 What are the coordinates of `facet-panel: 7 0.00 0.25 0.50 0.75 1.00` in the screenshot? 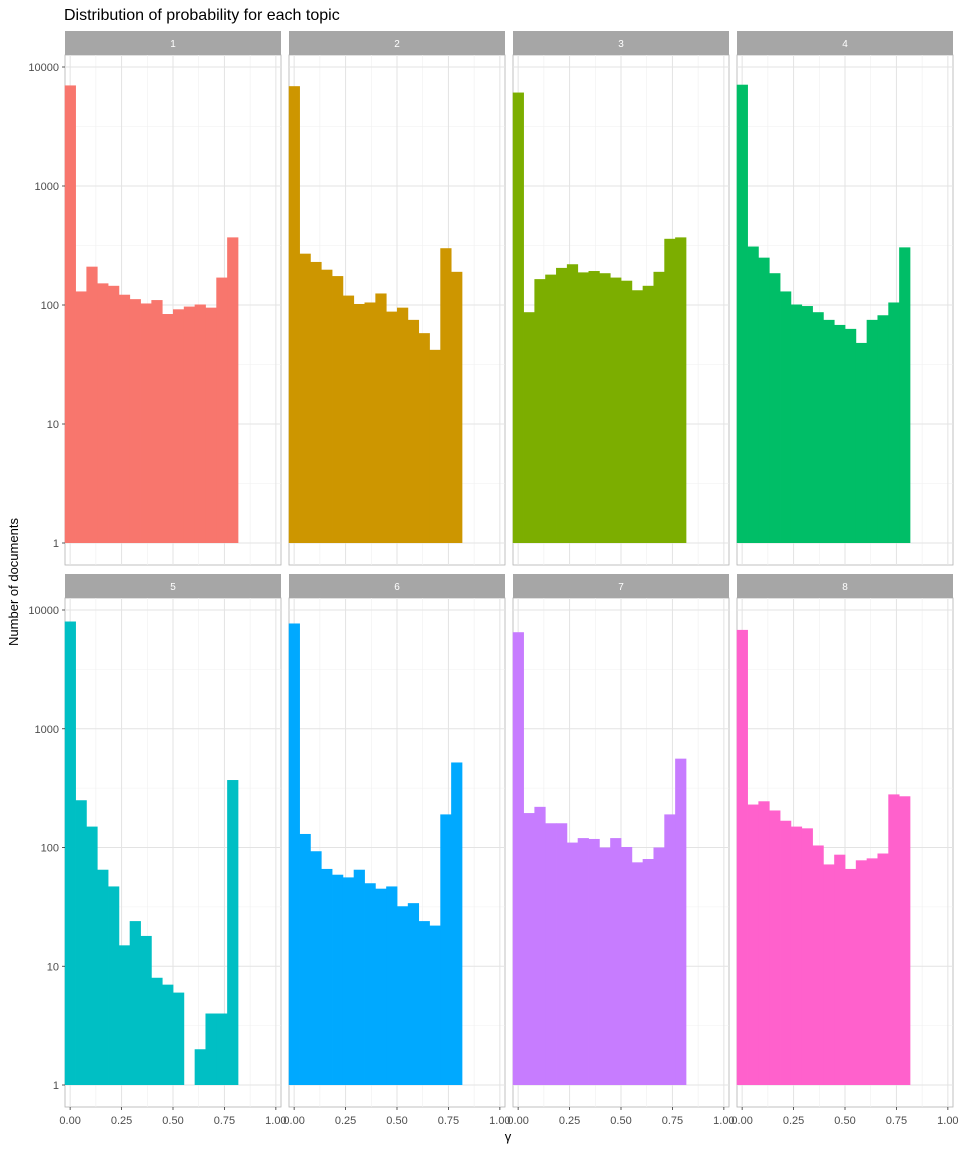 It's located at (621, 850).